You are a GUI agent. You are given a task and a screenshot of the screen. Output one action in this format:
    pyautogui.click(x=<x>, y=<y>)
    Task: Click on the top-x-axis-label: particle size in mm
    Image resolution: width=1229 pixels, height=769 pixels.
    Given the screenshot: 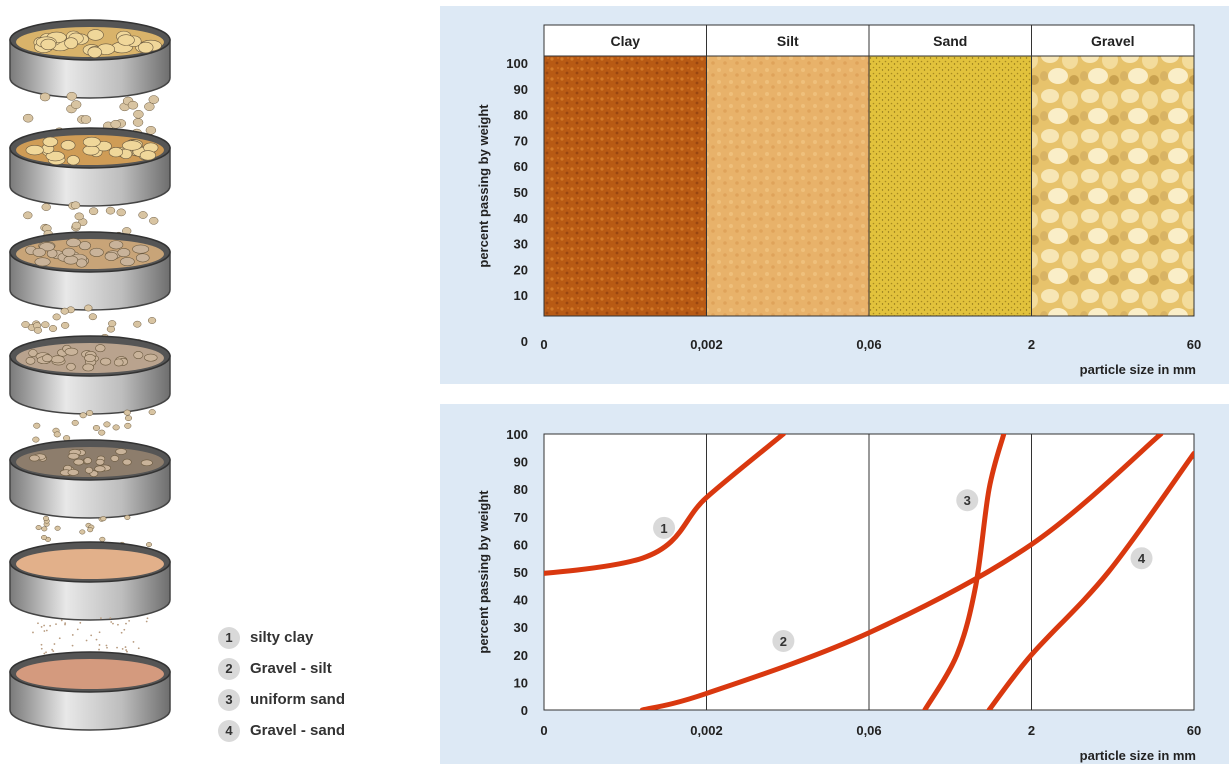 What is the action you would take?
    pyautogui.click(x=1138, y=369)
    